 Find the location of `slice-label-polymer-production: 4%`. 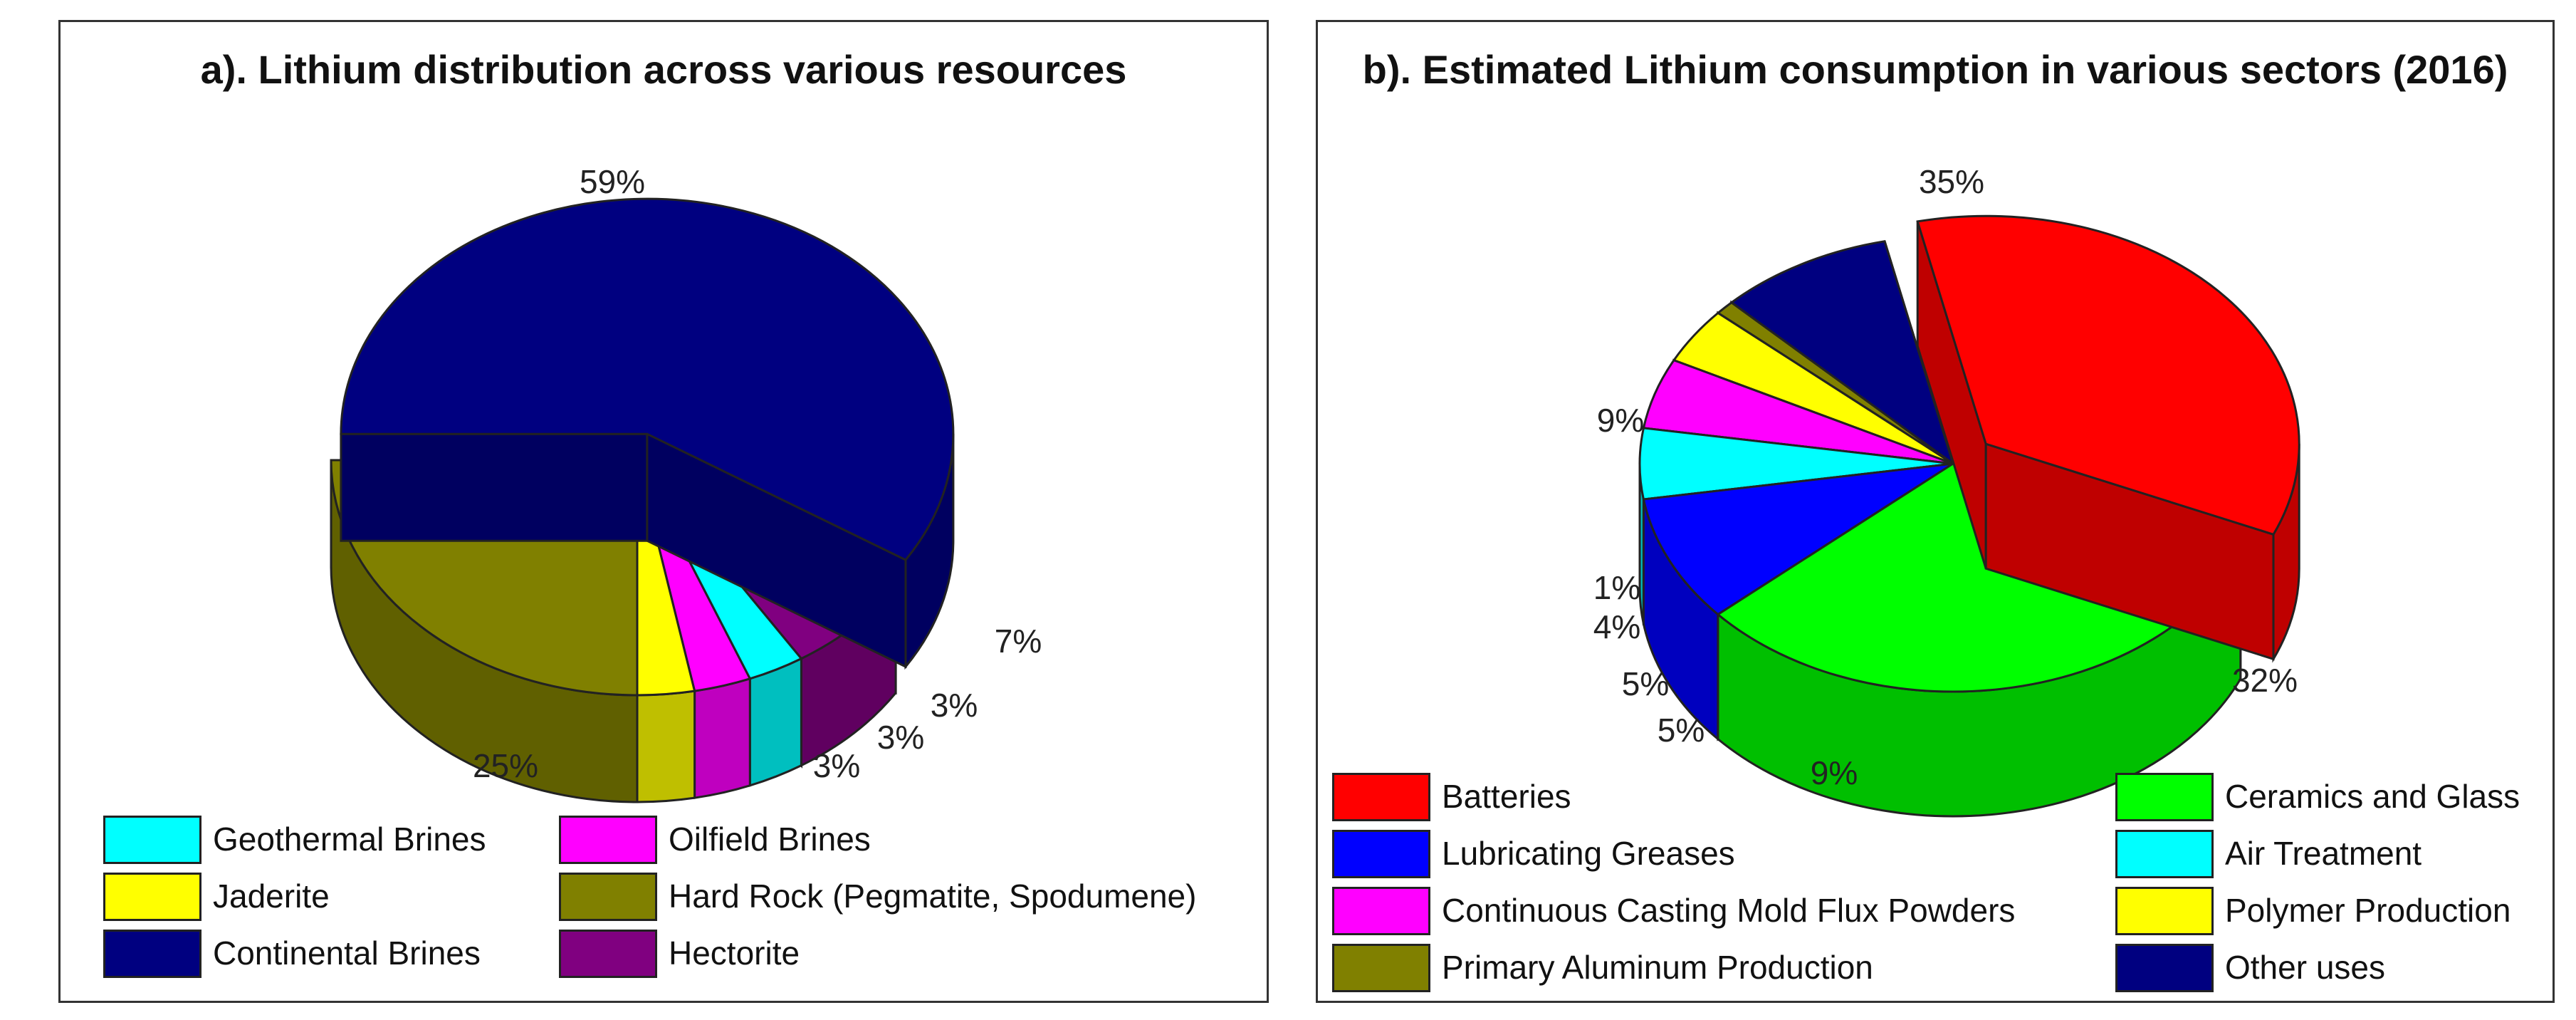

slice-label-polymer-production: 4% is located at coordinates (1616, 626).